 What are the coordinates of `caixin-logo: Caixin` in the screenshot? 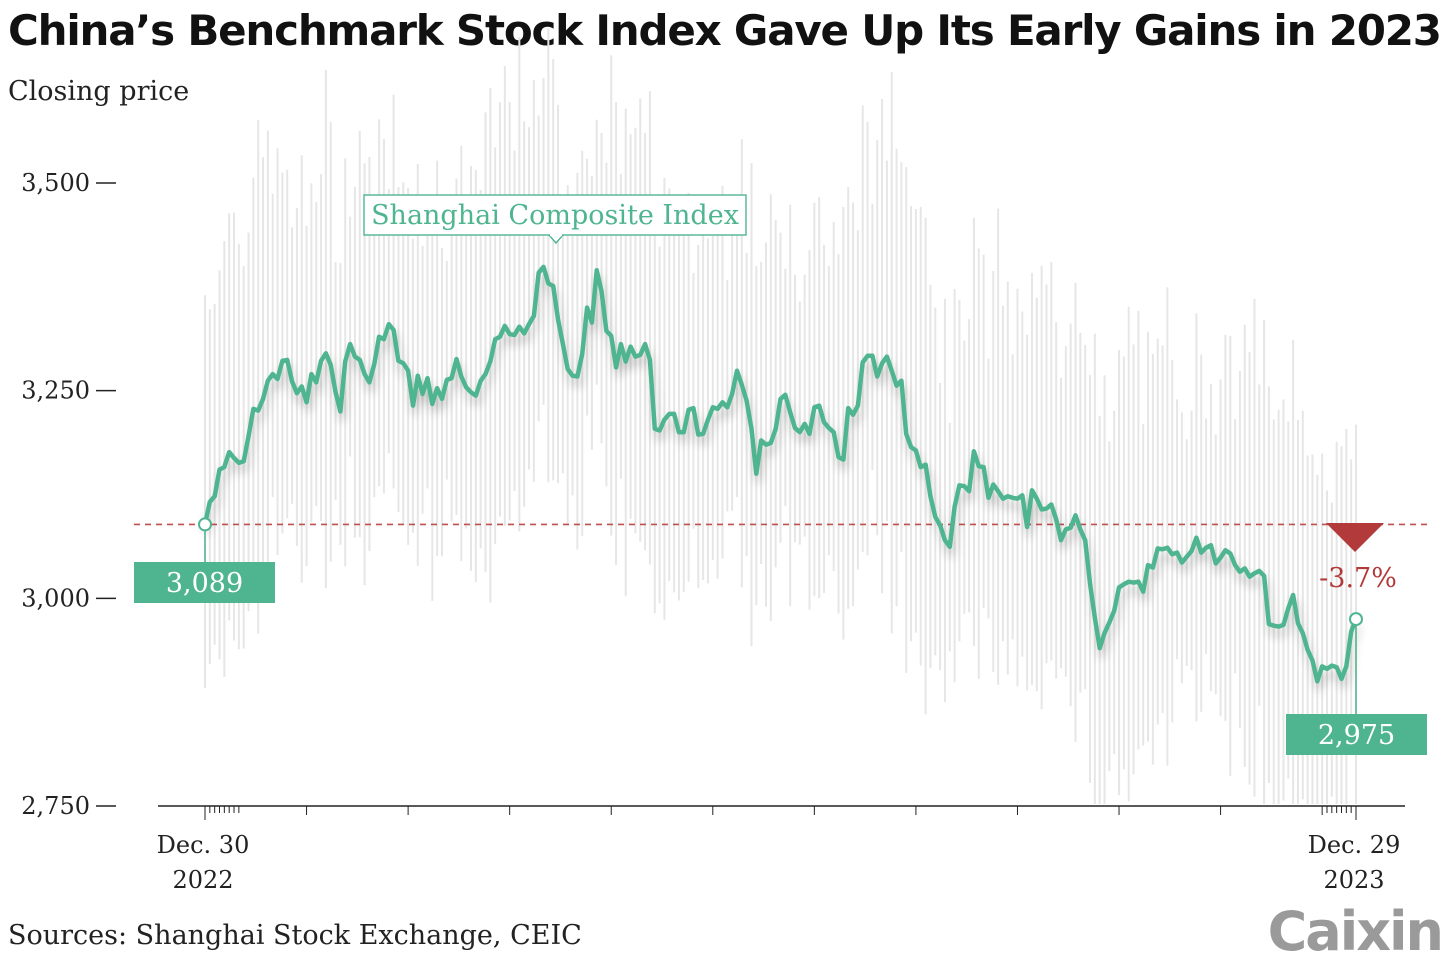 It's located at (1355, 931).